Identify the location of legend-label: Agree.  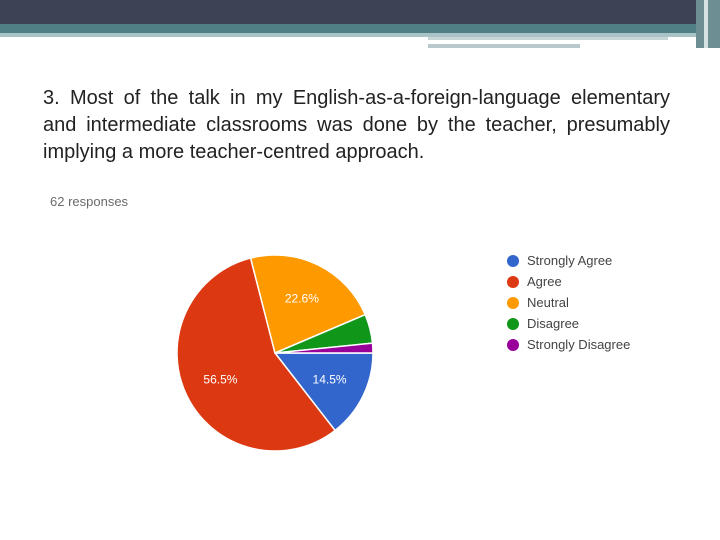
(544, 281).